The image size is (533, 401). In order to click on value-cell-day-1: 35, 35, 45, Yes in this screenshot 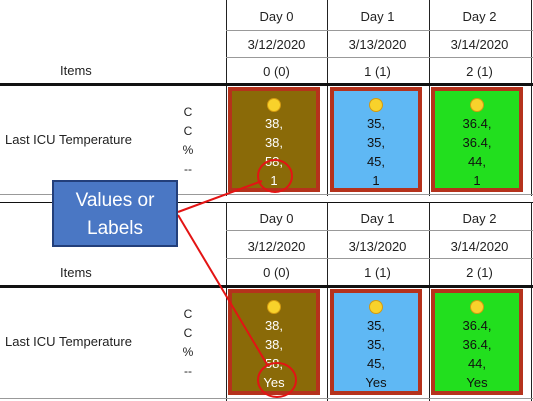, I will do `click(376, 342)`.